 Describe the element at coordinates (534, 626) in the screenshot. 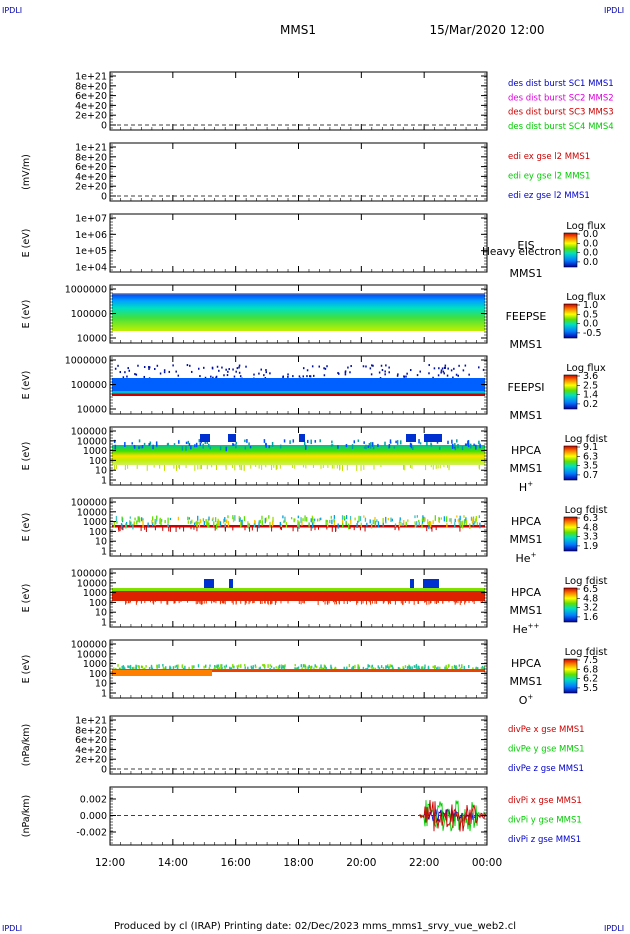

I see `species-charge: ++` at that location.